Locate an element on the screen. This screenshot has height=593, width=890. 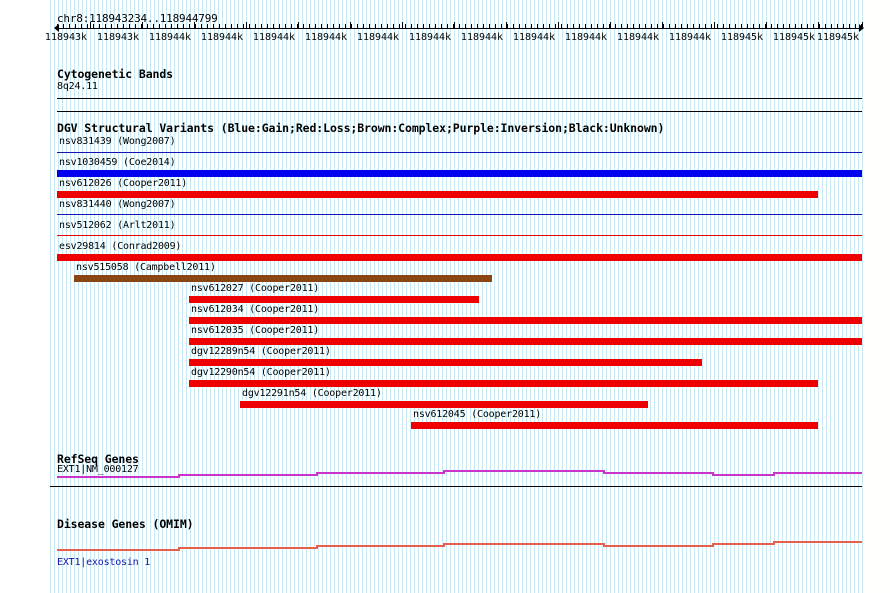
dgv-track-label: esv29814 (Conrad2009) is located at coordinates (120, 246).